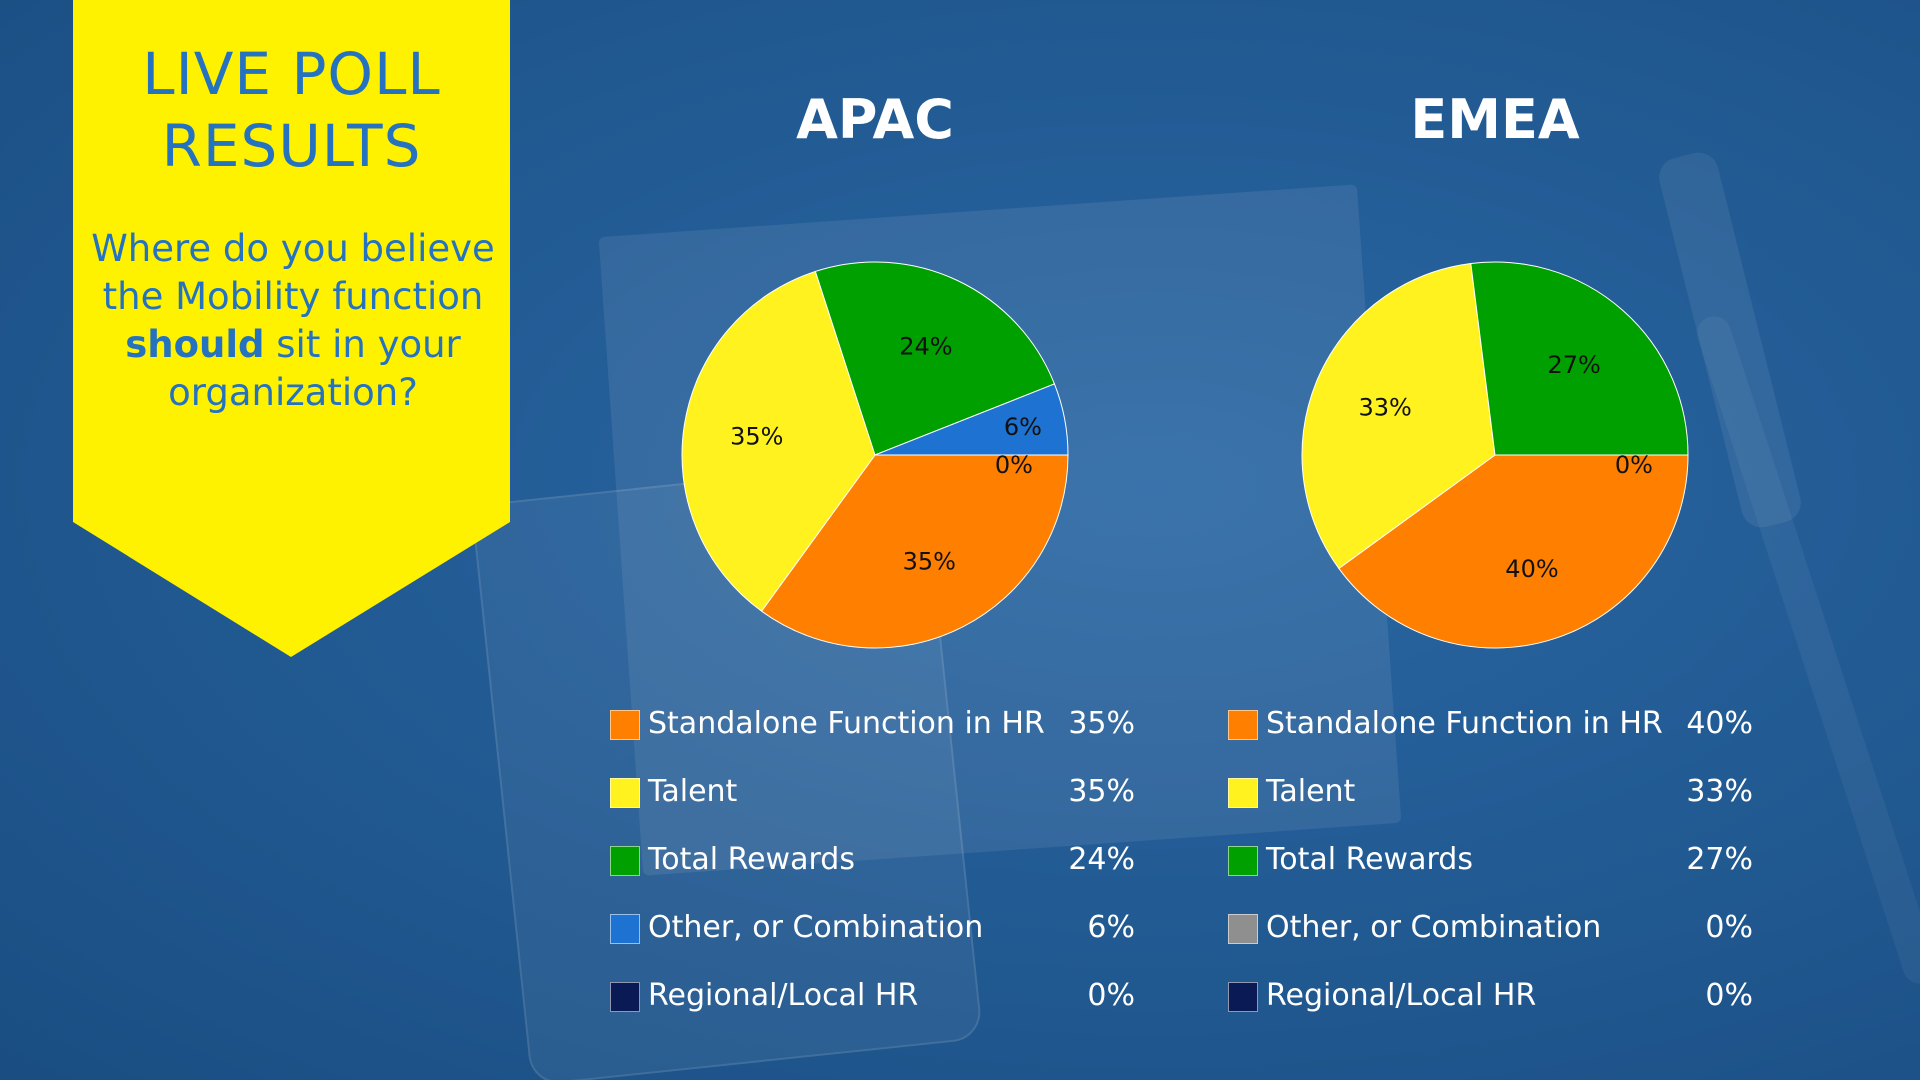 The image size is (1920, 1080). What do you see at coordinates (1311, 791) in the screenshot?
I see `emea-legend-label: Talent` at bounding box center [1311, 791].